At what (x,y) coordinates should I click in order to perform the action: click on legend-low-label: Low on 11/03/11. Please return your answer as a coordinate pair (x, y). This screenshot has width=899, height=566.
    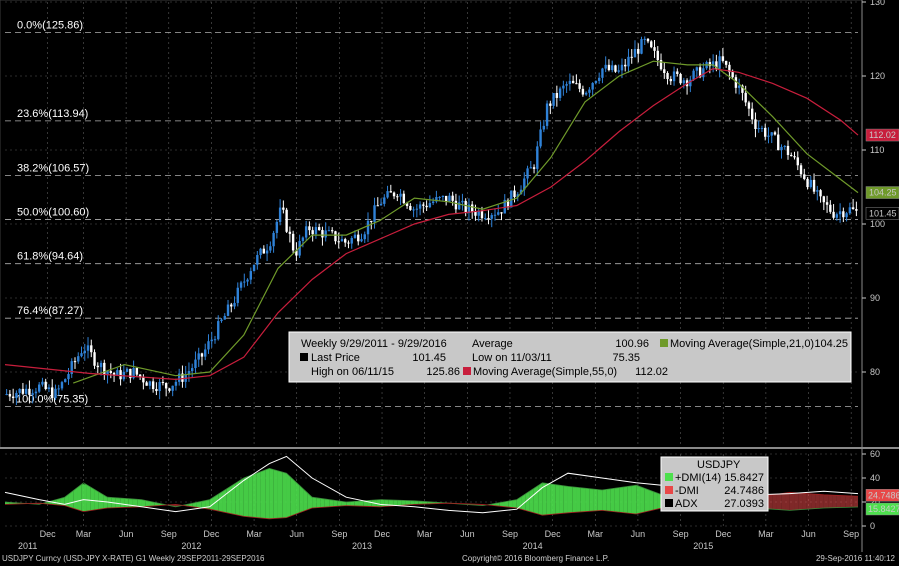
    Looking at the image, I should click on (512, 358).